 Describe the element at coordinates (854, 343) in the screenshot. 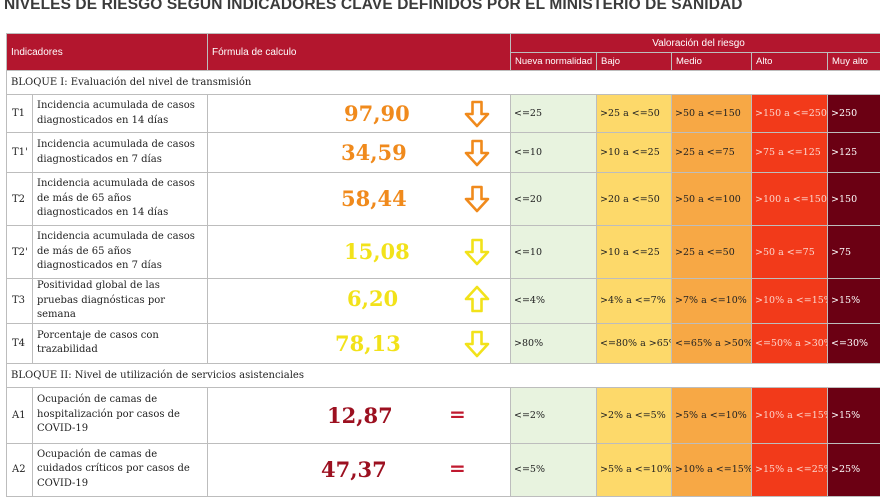

I see `range-muy-alto: <=30%` at that location.